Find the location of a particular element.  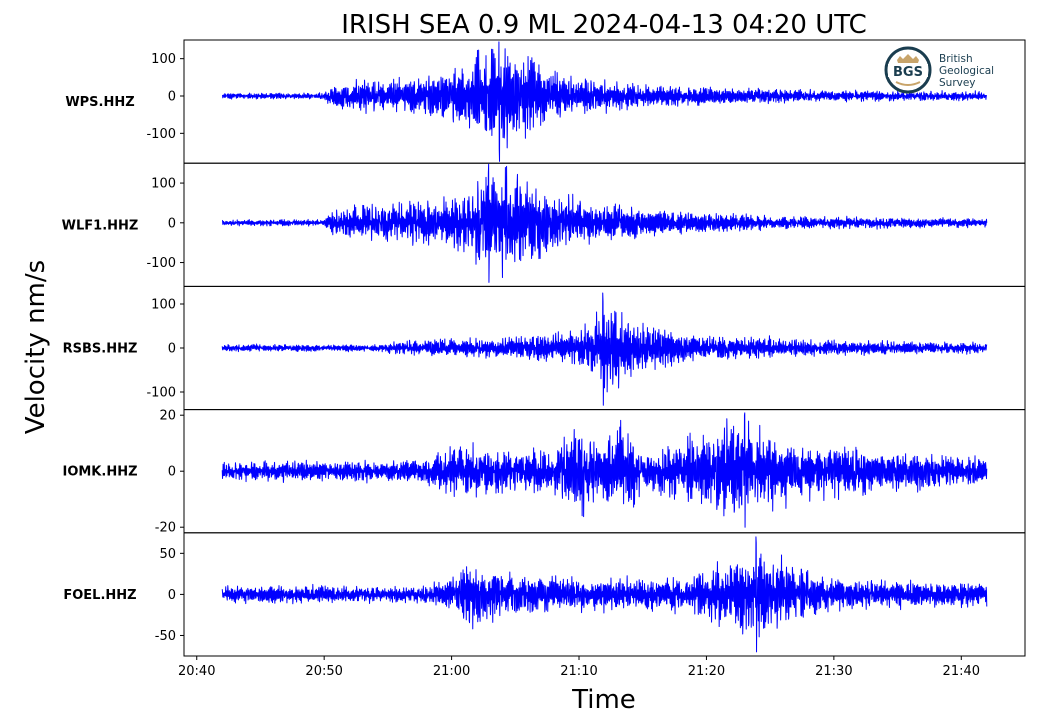

logo-wave is located at coordinates (908, 83).